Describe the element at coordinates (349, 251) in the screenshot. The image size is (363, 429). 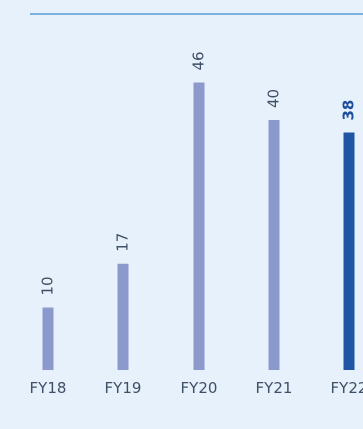
I see `bar-fy22` at that location.